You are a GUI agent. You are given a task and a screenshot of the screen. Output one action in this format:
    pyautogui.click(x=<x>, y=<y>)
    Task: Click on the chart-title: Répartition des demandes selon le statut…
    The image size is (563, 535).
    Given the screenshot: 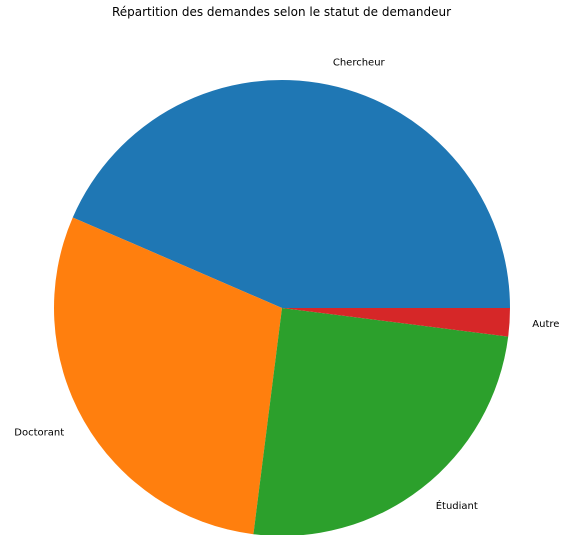 What is the action you would take?
    pyautogui.click(x=281, y=12)
    